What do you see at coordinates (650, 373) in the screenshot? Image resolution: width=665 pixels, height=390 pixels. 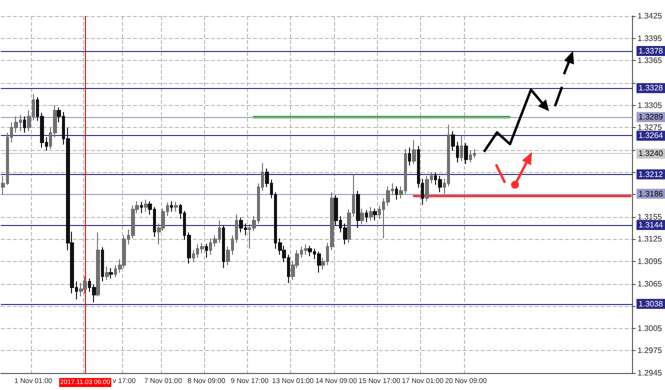 I see `y-tick-label: 1.2945` at bounding box center [650, 373].